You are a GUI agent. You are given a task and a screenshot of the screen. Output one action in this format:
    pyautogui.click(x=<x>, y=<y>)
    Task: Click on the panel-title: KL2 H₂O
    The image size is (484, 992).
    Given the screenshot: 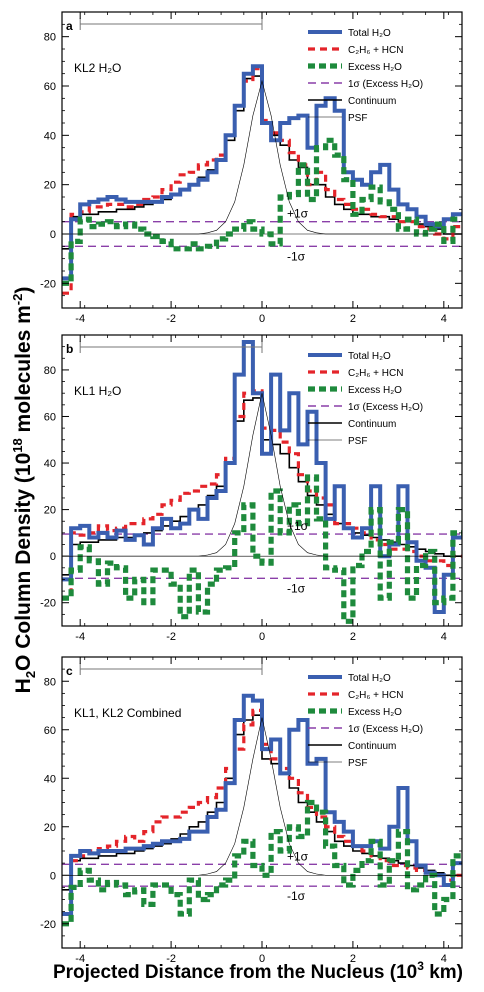 What is the action you would take?
    pyautogui.click(x=97, y=68)
    